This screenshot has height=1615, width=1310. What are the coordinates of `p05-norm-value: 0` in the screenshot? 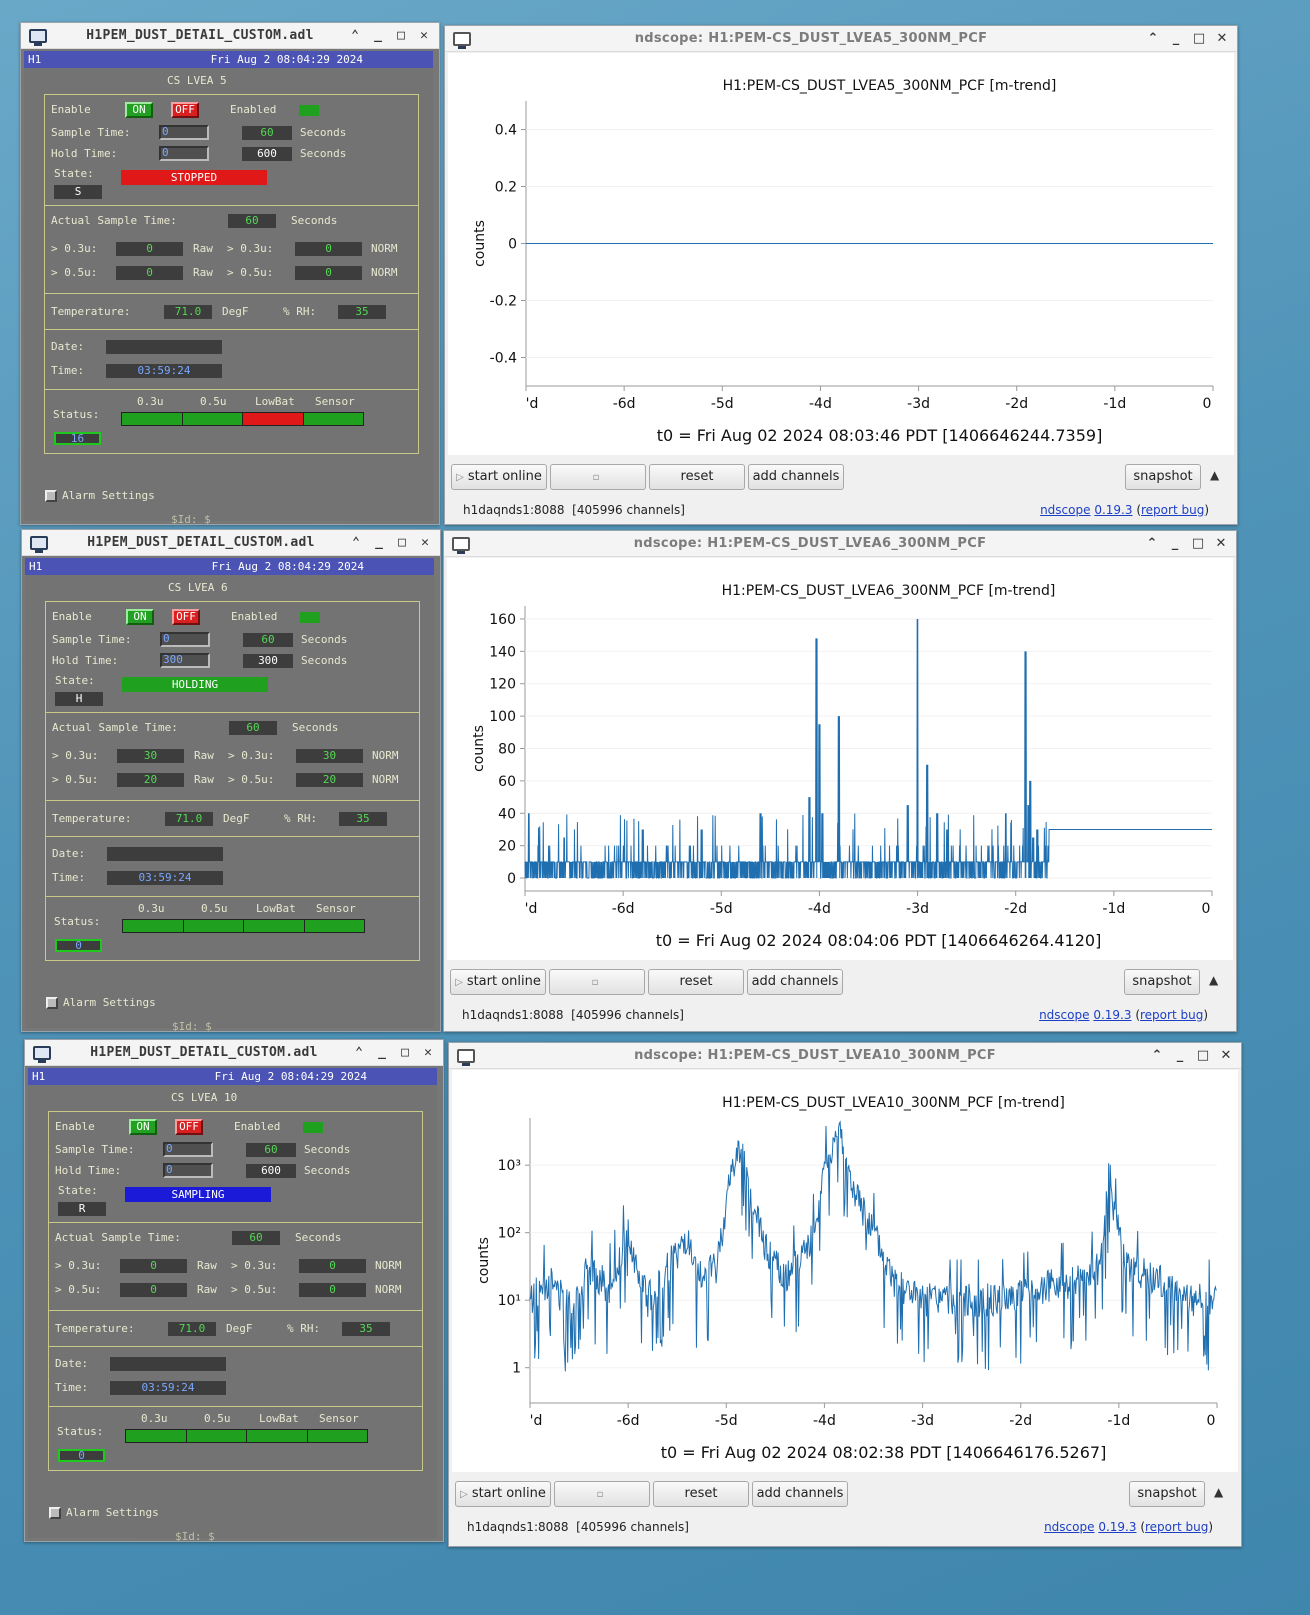 It's located at (328, 273).